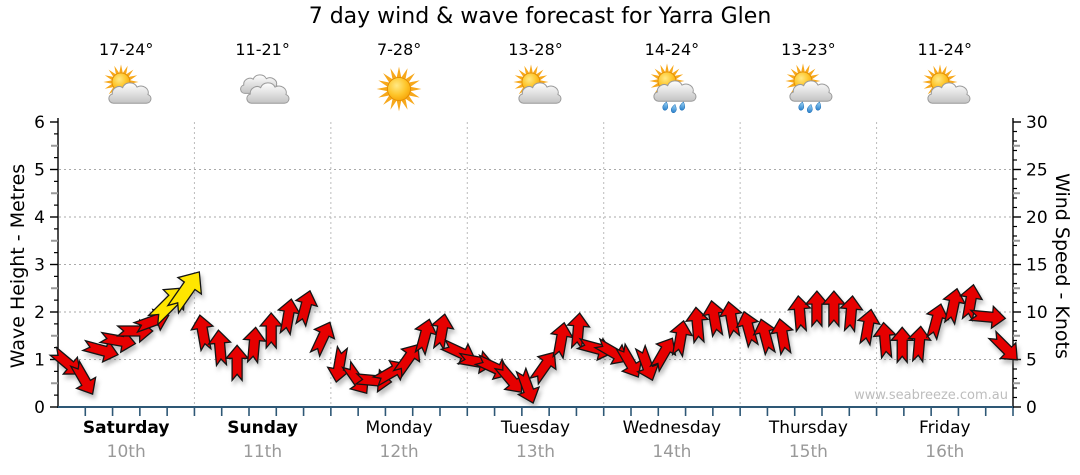 Image resolution: width=1080 pixels, height=475 pixels. What do you see at coordinates (39, 218) in the screenshot?
I see `left-tick-label: 4` at bounding box center [39, 218].